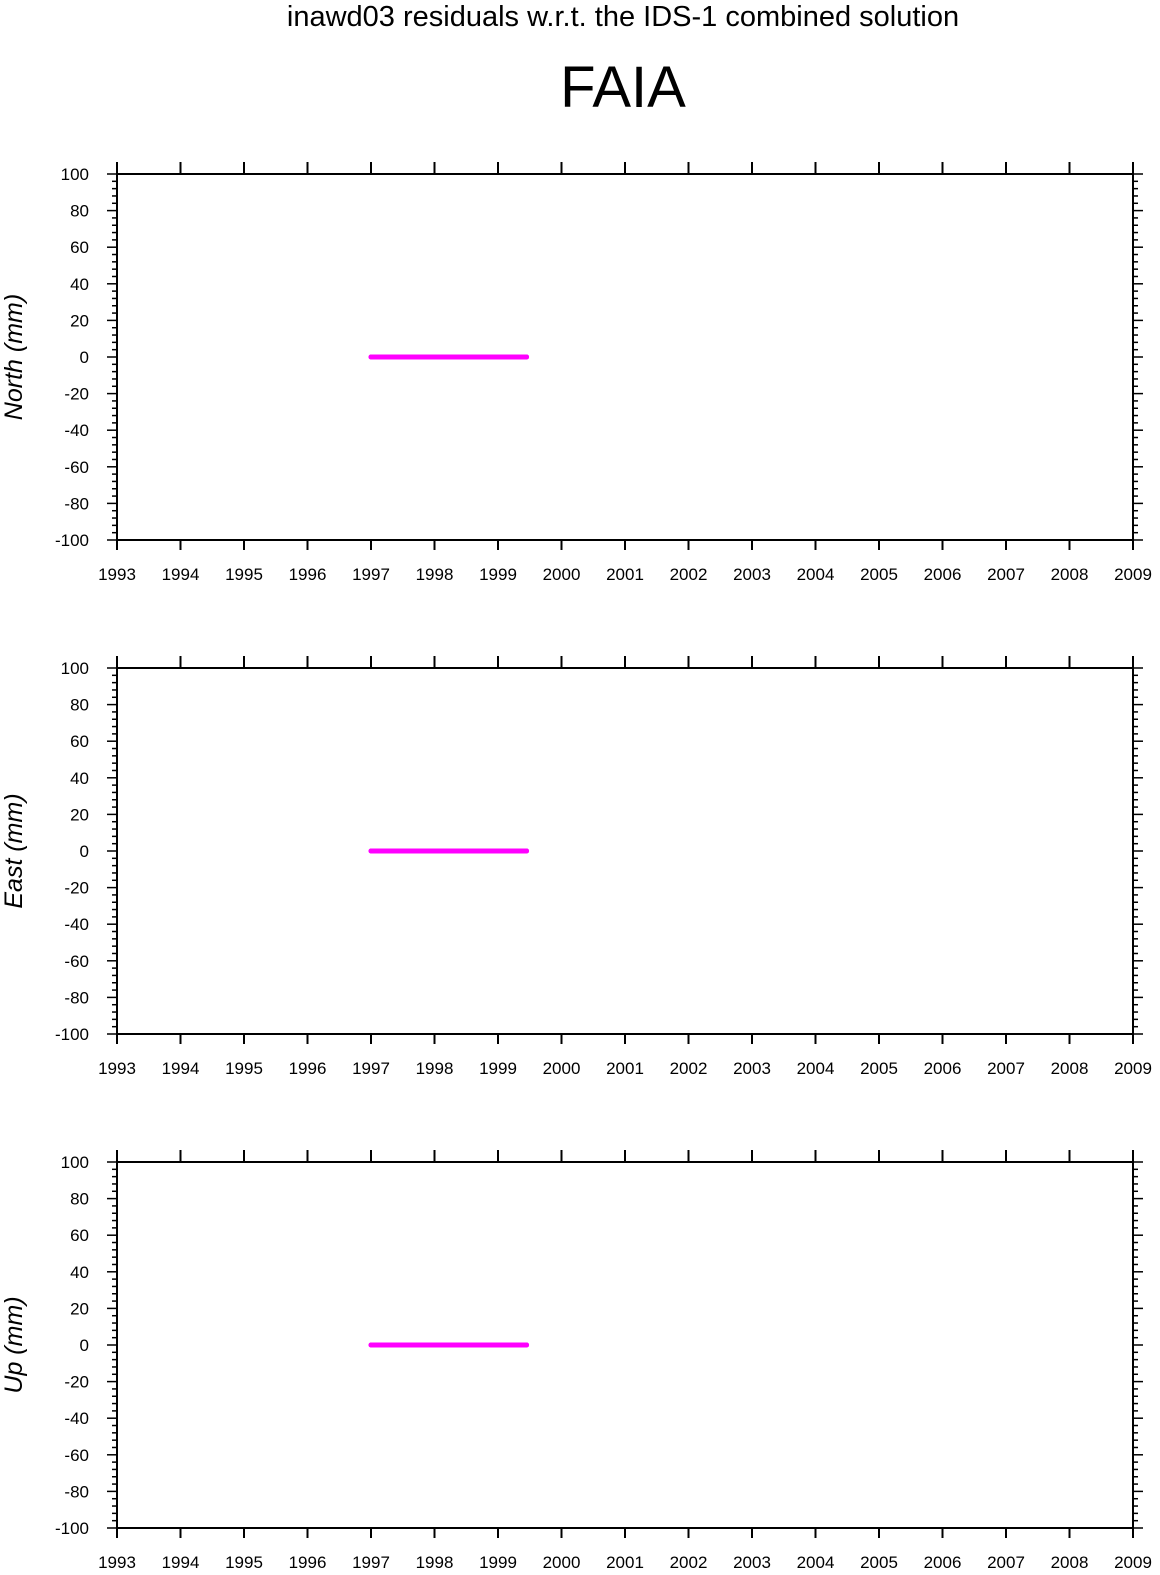  I want to click on east-x-tick-label: 2009, so click(1133, 1068).